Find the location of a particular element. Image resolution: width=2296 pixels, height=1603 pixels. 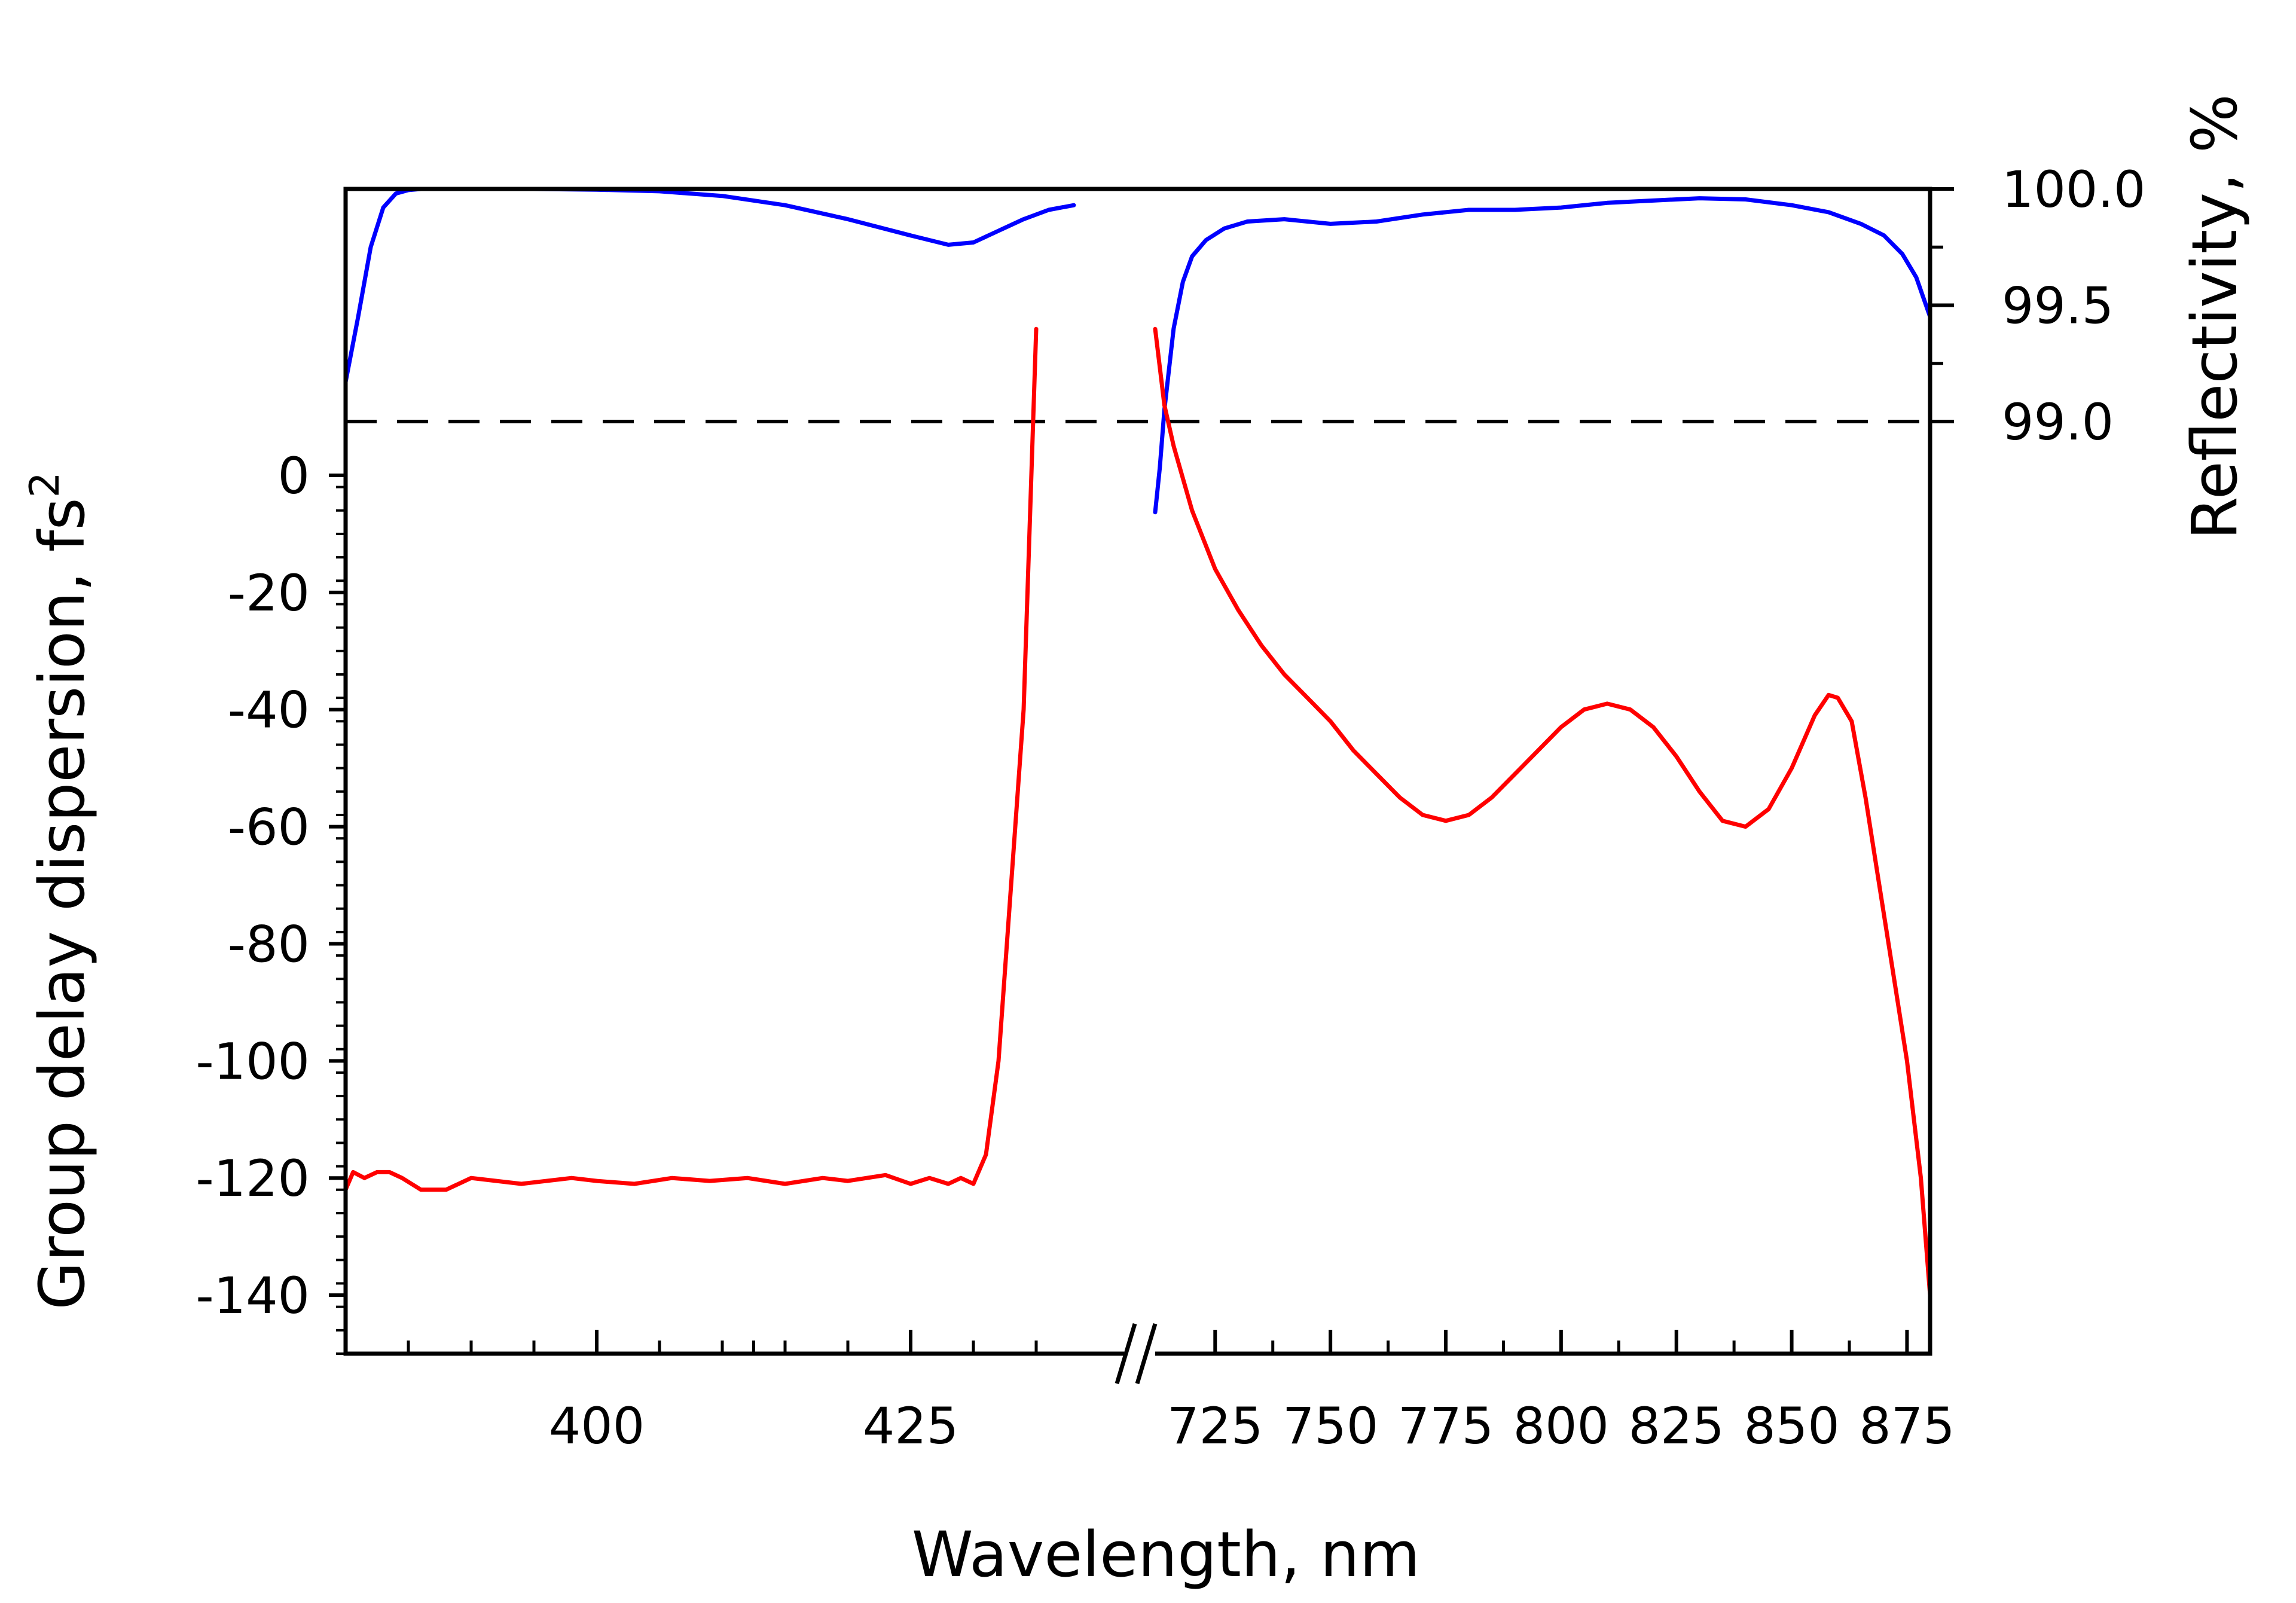

x-tick-label-775: 775 is located at coordinates (1446, 1426).